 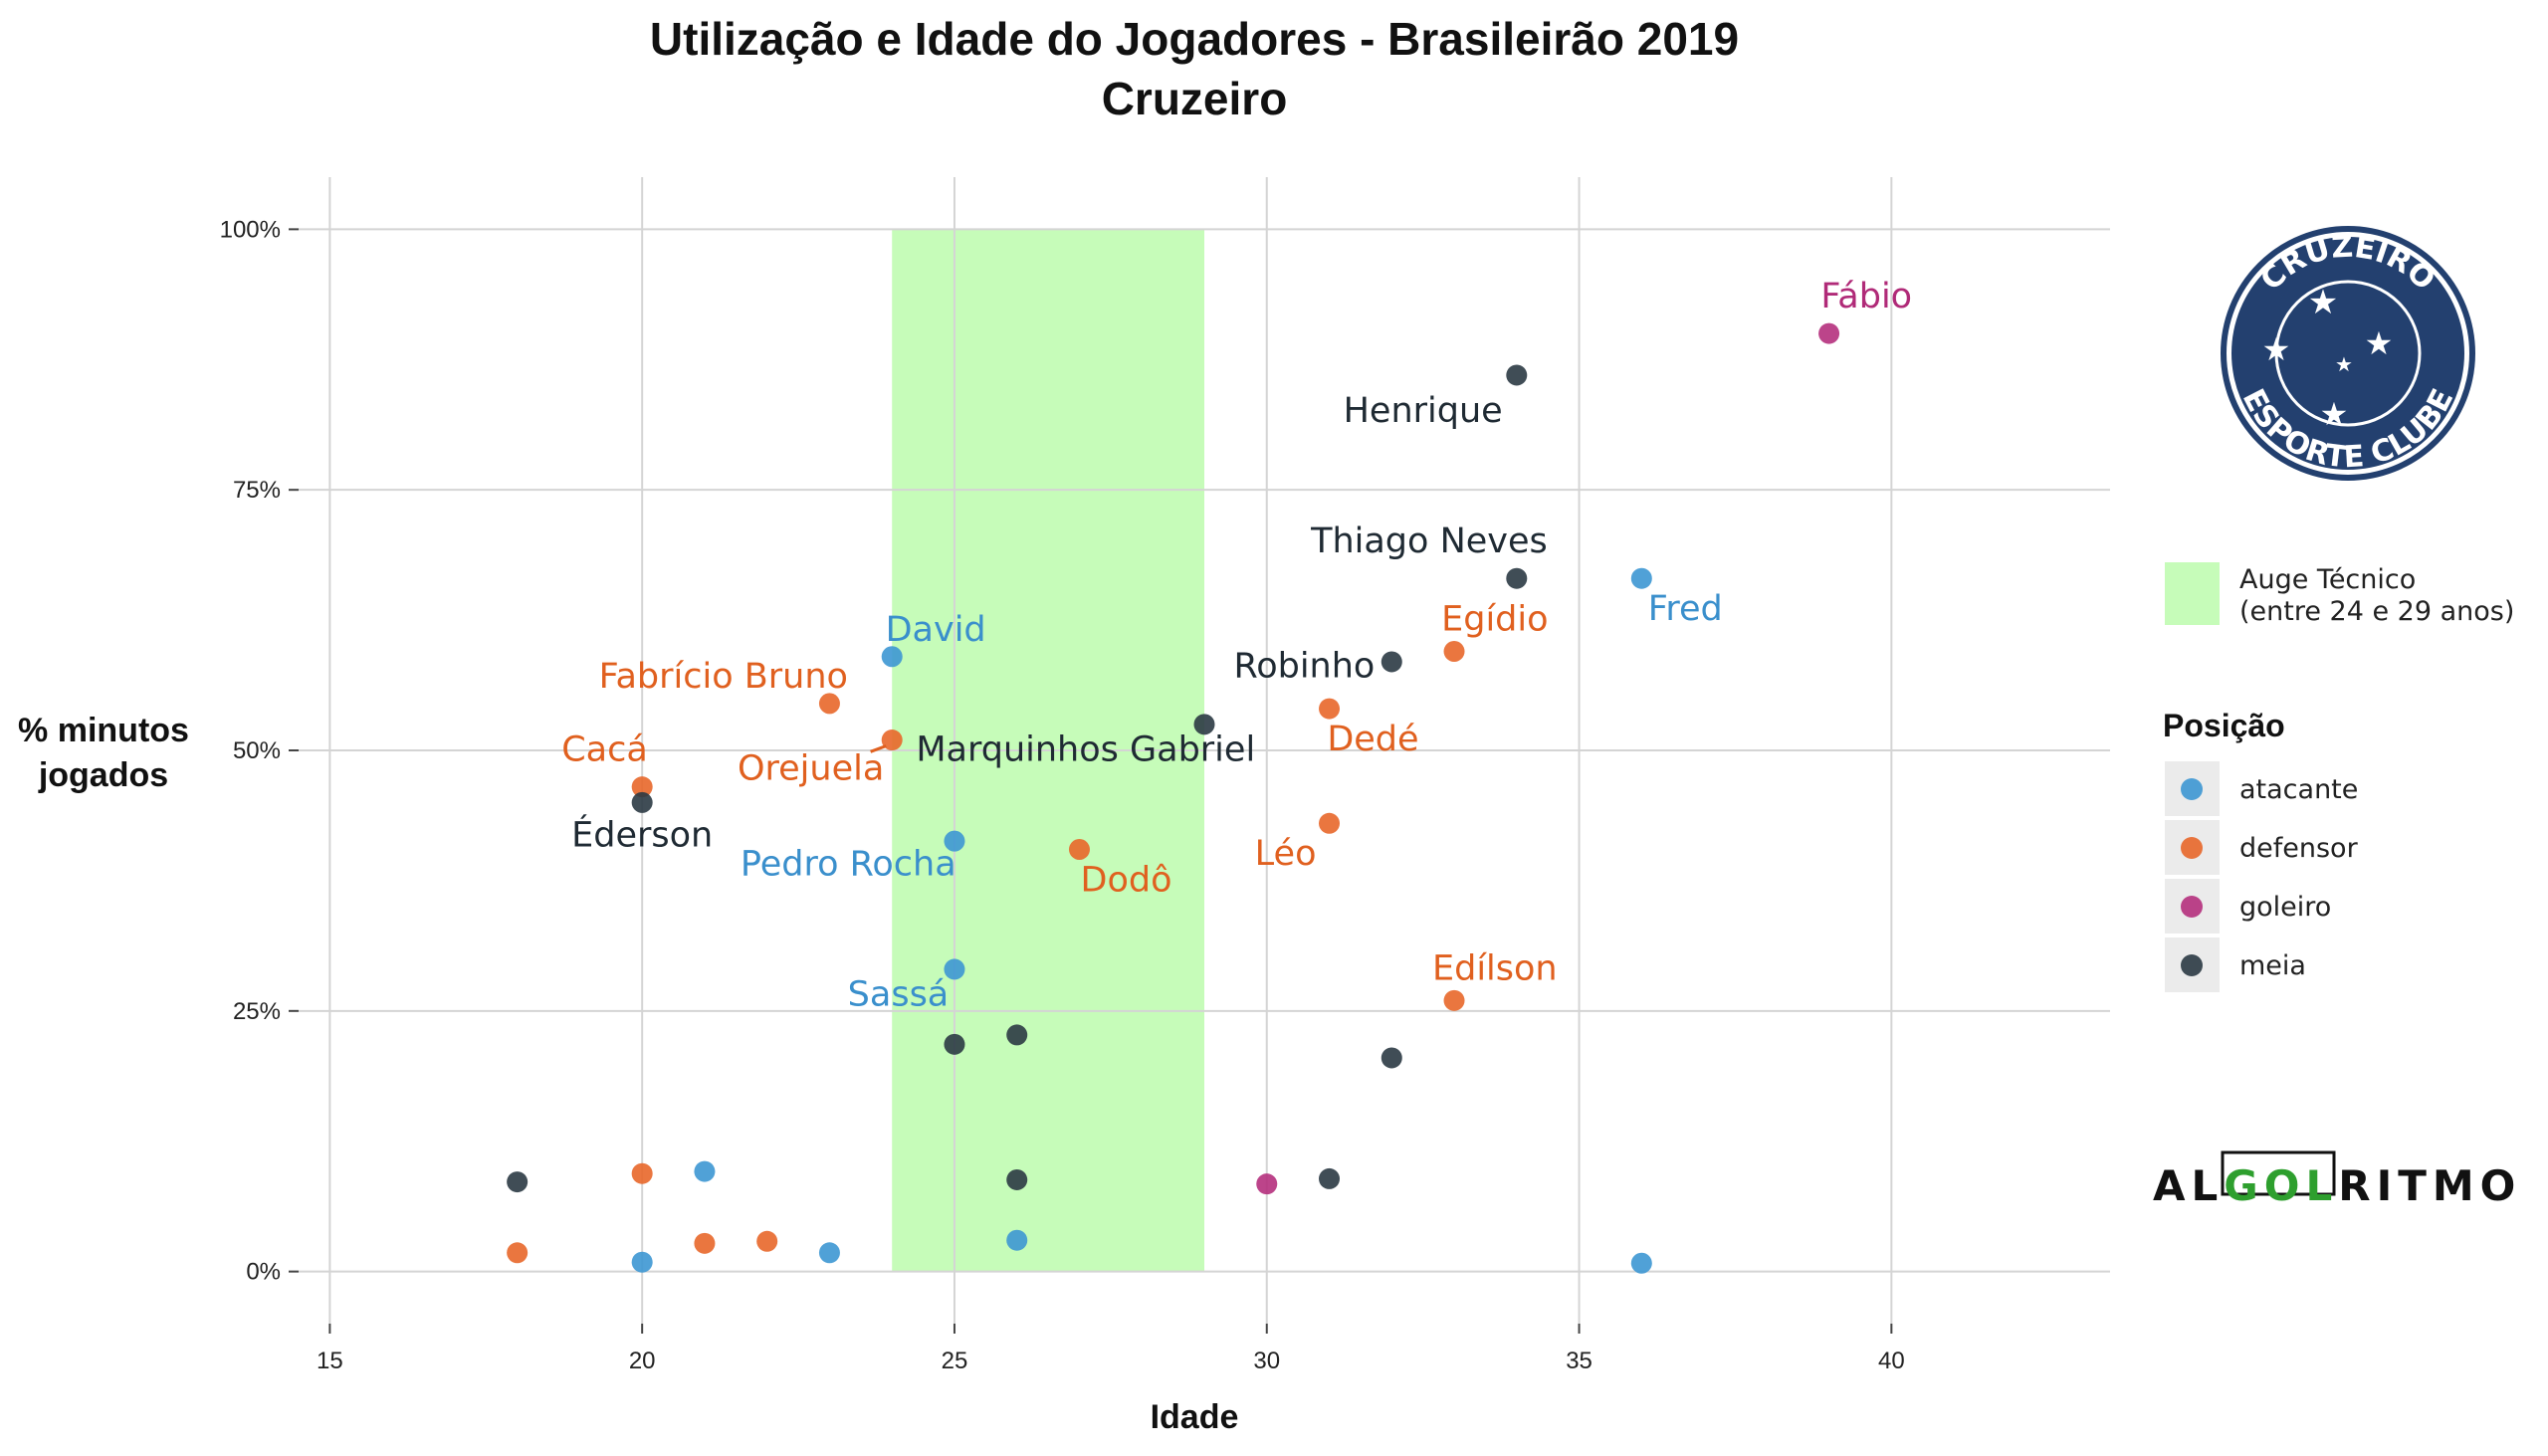 I want to click on y-axis-title-line-2: jogados, so click(x=103, y=775).